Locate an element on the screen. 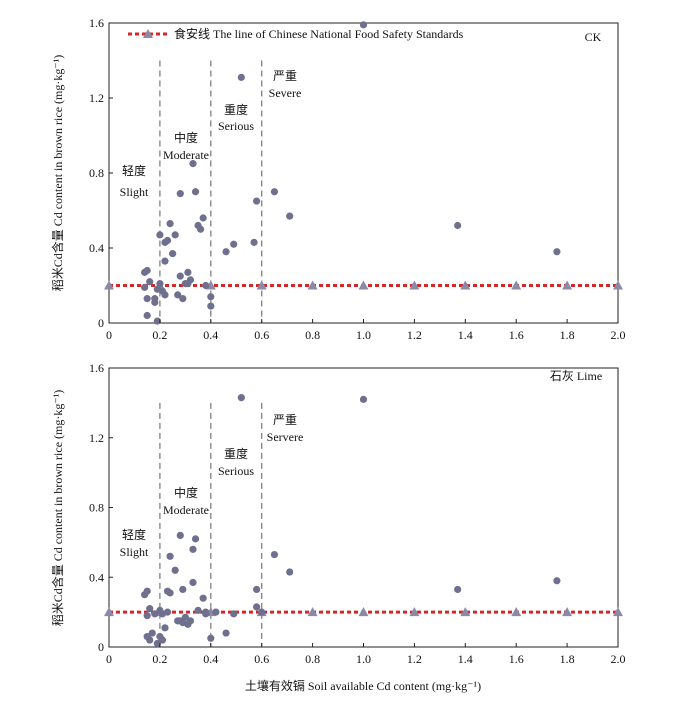  legend-triangle-icon is located at coordinates (148, 33).